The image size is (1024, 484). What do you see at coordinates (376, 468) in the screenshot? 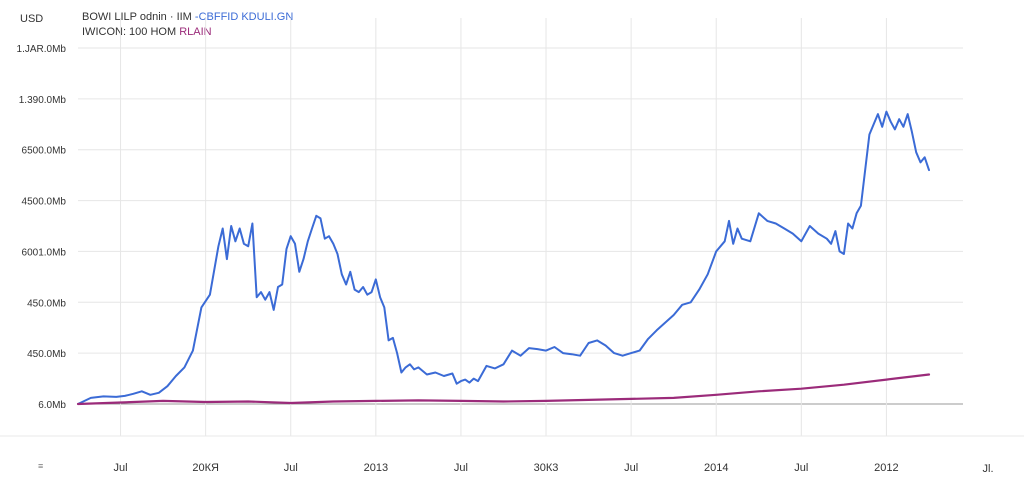
I see `x-tick-label: 2013` at bounding box center [376, 468].